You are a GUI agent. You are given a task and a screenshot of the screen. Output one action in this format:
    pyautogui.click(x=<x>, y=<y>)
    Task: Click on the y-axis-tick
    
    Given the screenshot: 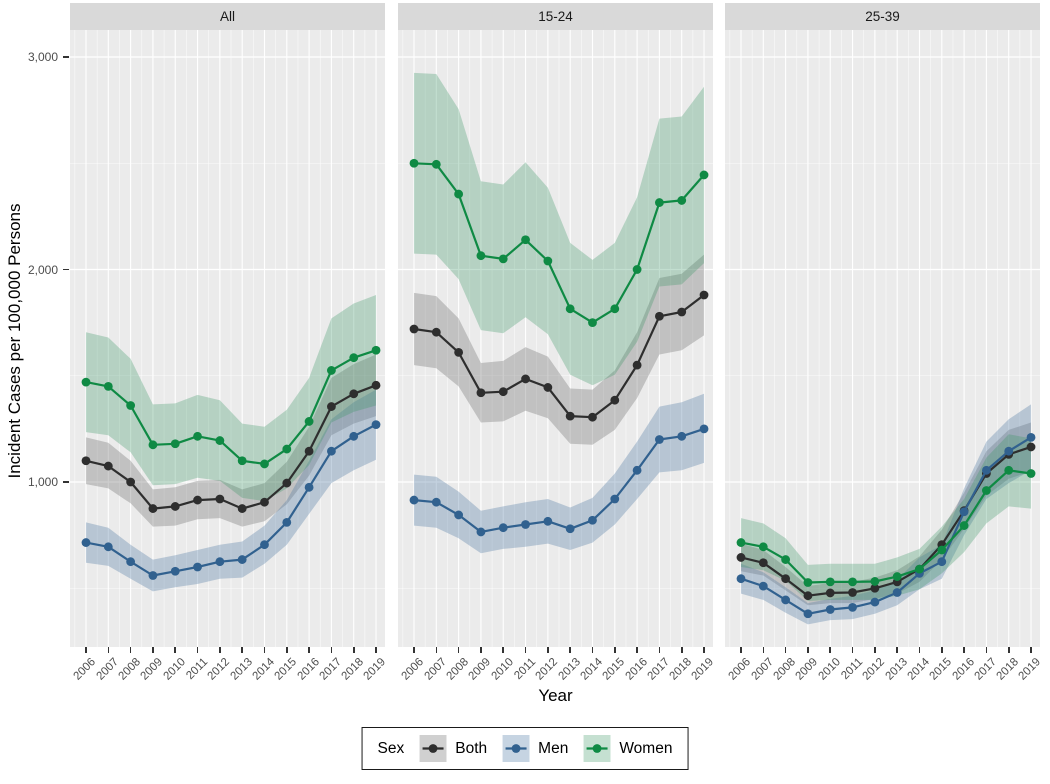 What is the action you would take?
    pyautogui.click(x=66, y=482)
    